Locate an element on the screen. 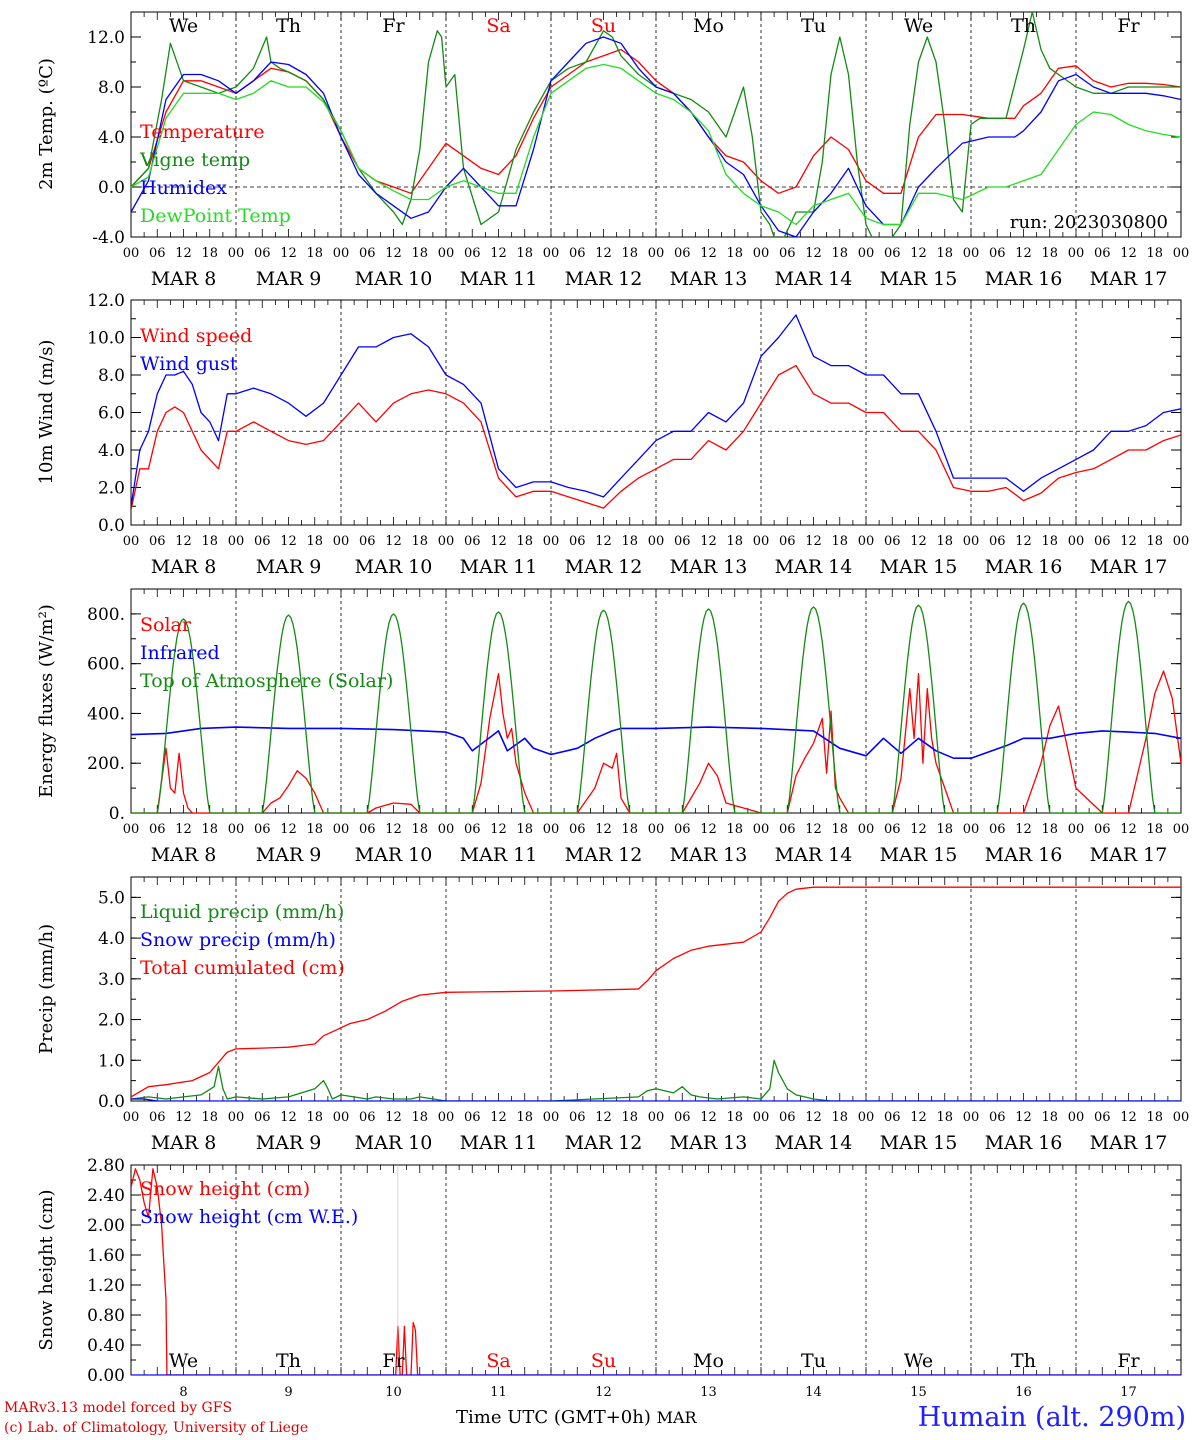 Image resolution: width=1194 pixels, height=1440 pixels. legend-snow-height-cm: Snow height (cm) is located at coordinates (225, 1189).